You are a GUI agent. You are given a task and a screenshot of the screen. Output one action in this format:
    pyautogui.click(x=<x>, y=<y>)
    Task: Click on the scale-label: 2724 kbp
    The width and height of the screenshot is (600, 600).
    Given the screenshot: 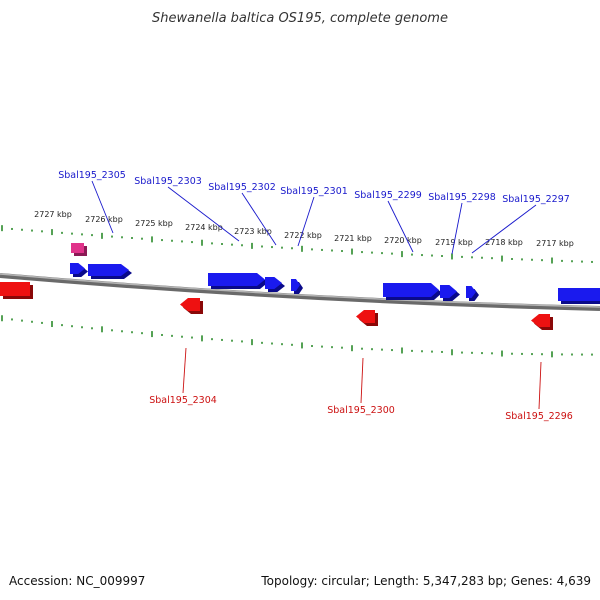 What is the action you would take?
    pyautogui.click(x=204, y=227)
    